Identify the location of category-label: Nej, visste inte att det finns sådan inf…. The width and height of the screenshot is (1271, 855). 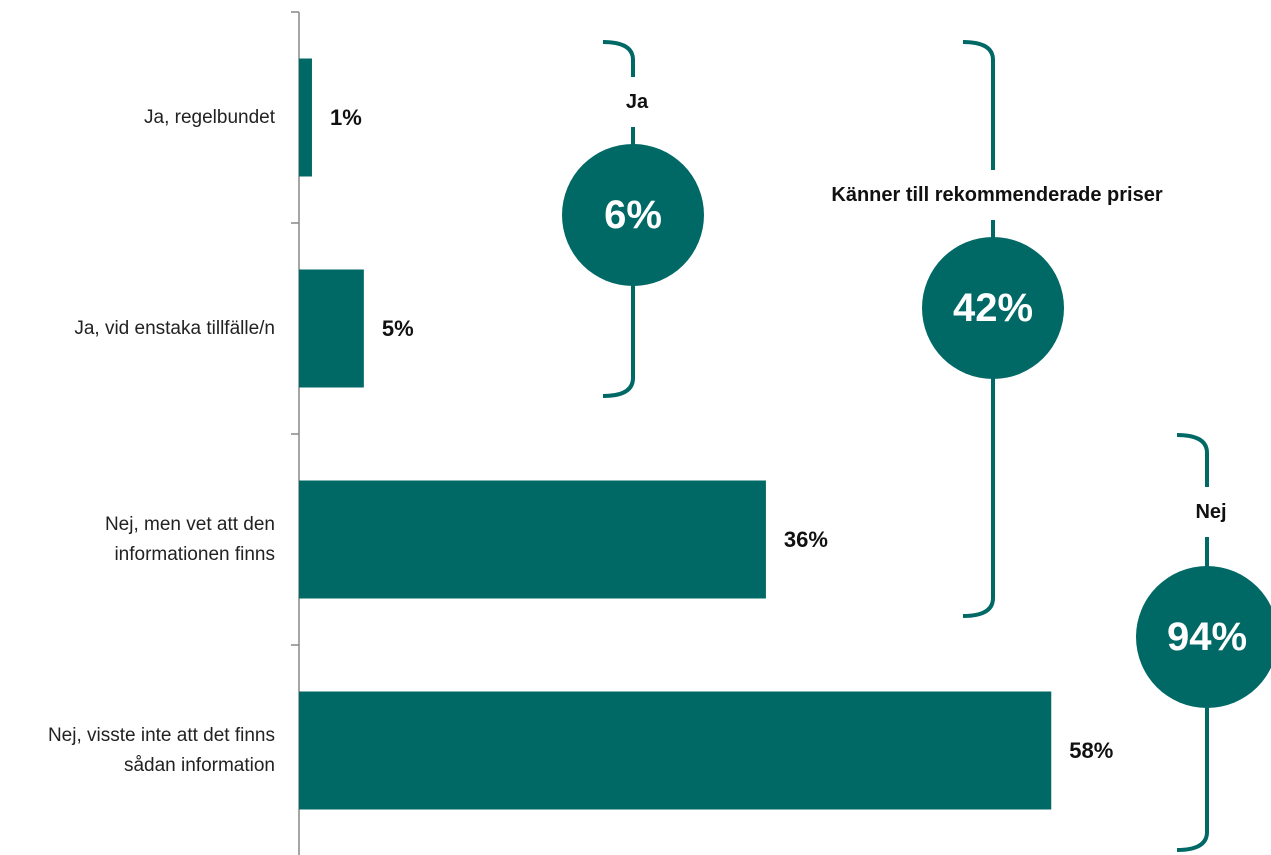
(161, 750).